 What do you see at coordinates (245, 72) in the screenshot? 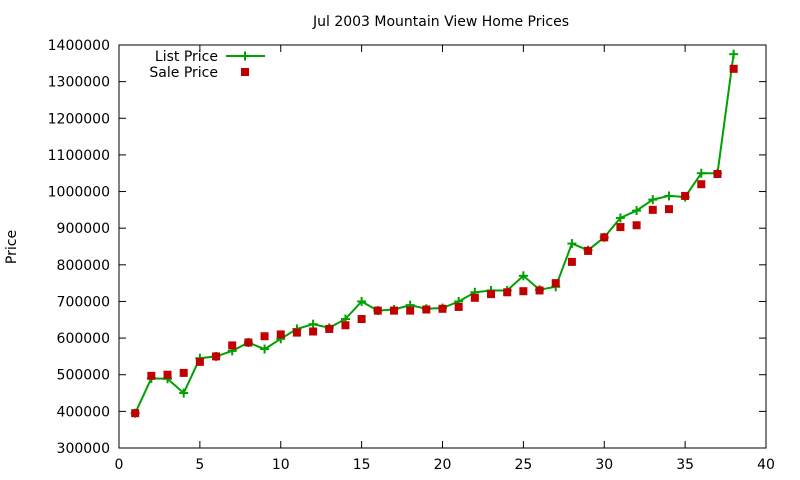
I see `legend-square-marker` at bounding box center [245, 72].